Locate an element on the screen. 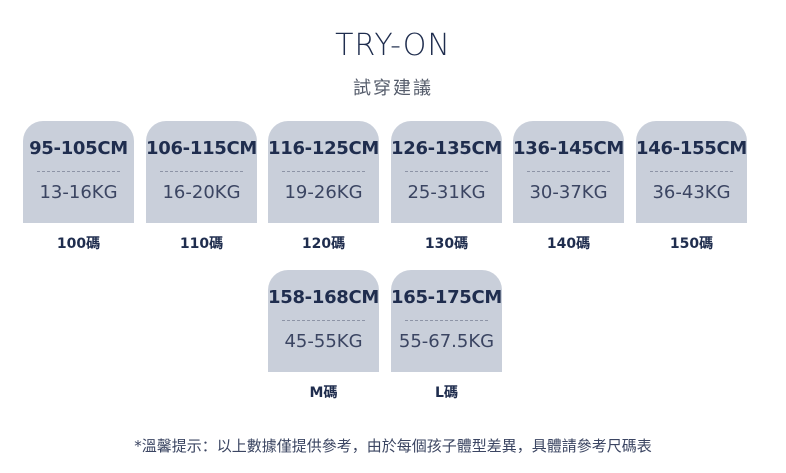 The height and width of the screenshot is (473, 786). size-card: 95-105CM 13-16KG is located at coordinates (78, 172).